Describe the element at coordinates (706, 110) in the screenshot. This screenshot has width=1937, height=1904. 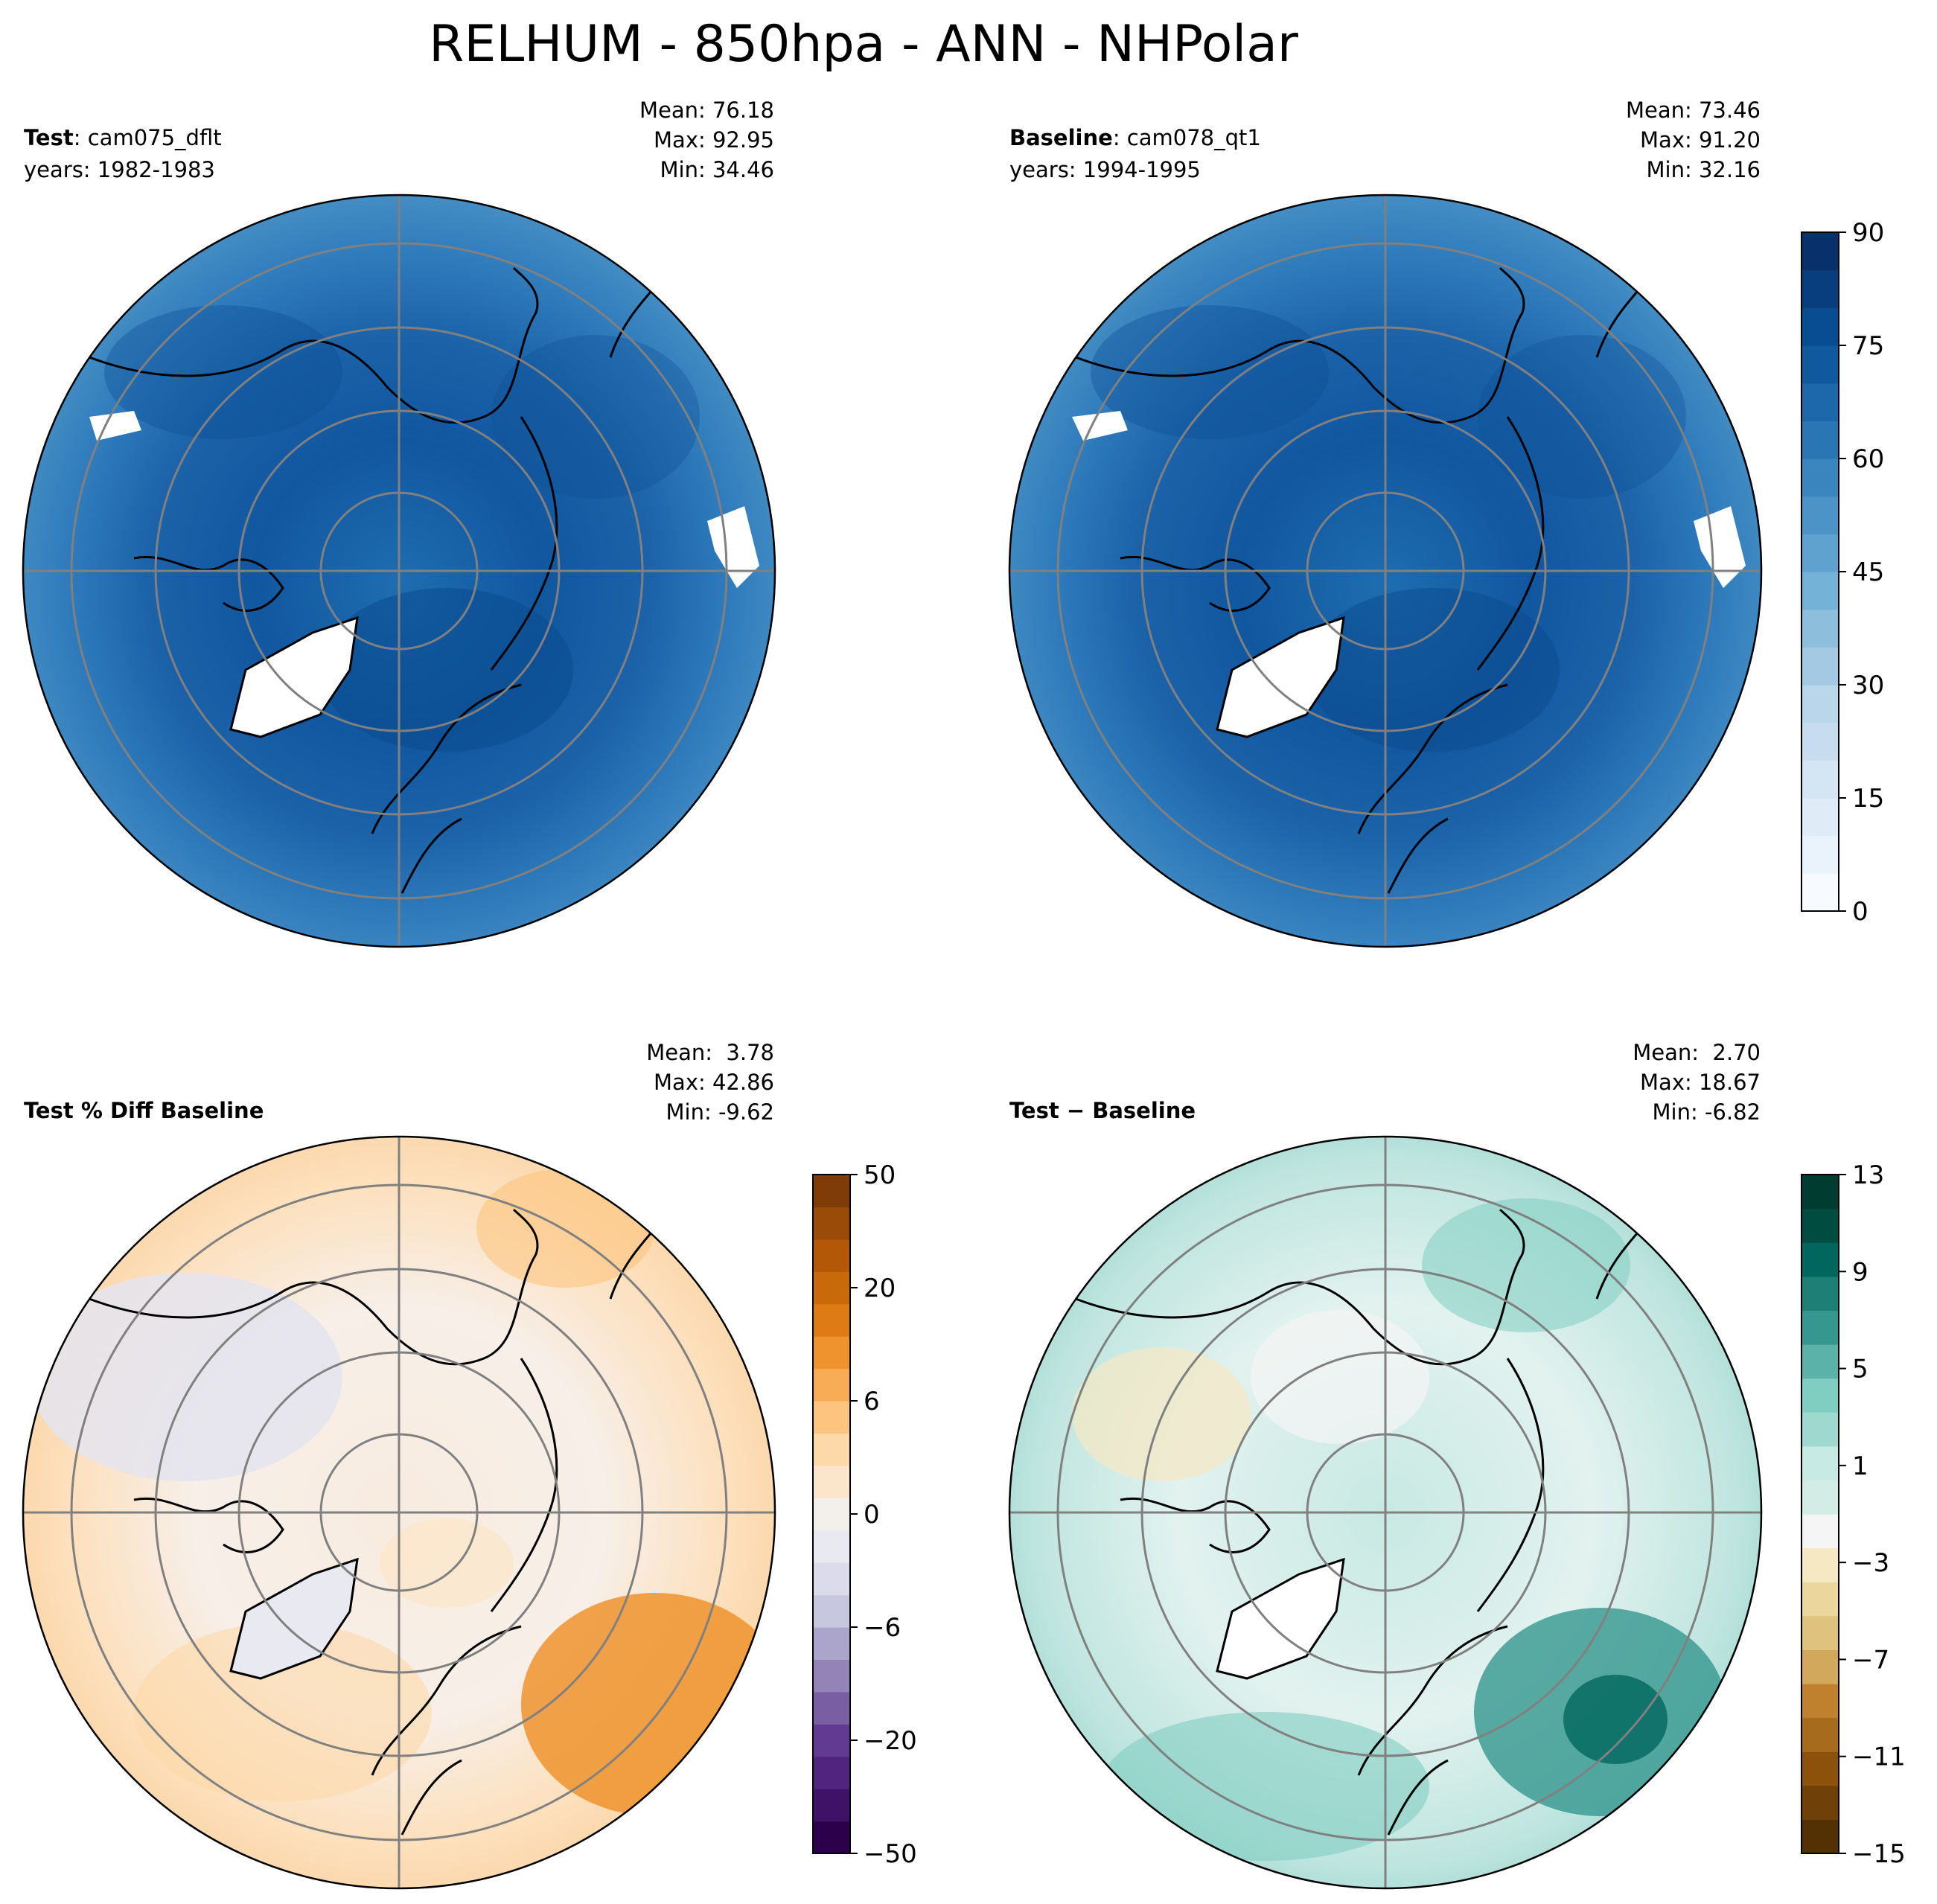
I see `panel-test-mean: Mean: 76.18` at that location.